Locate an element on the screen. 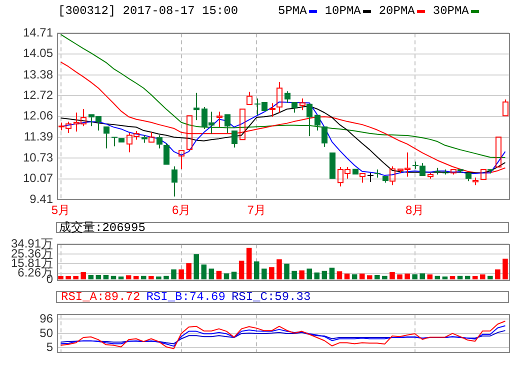 This screenshot has height=365, width=520. legend-label: 5PMA is located at coordinates (292, 11).